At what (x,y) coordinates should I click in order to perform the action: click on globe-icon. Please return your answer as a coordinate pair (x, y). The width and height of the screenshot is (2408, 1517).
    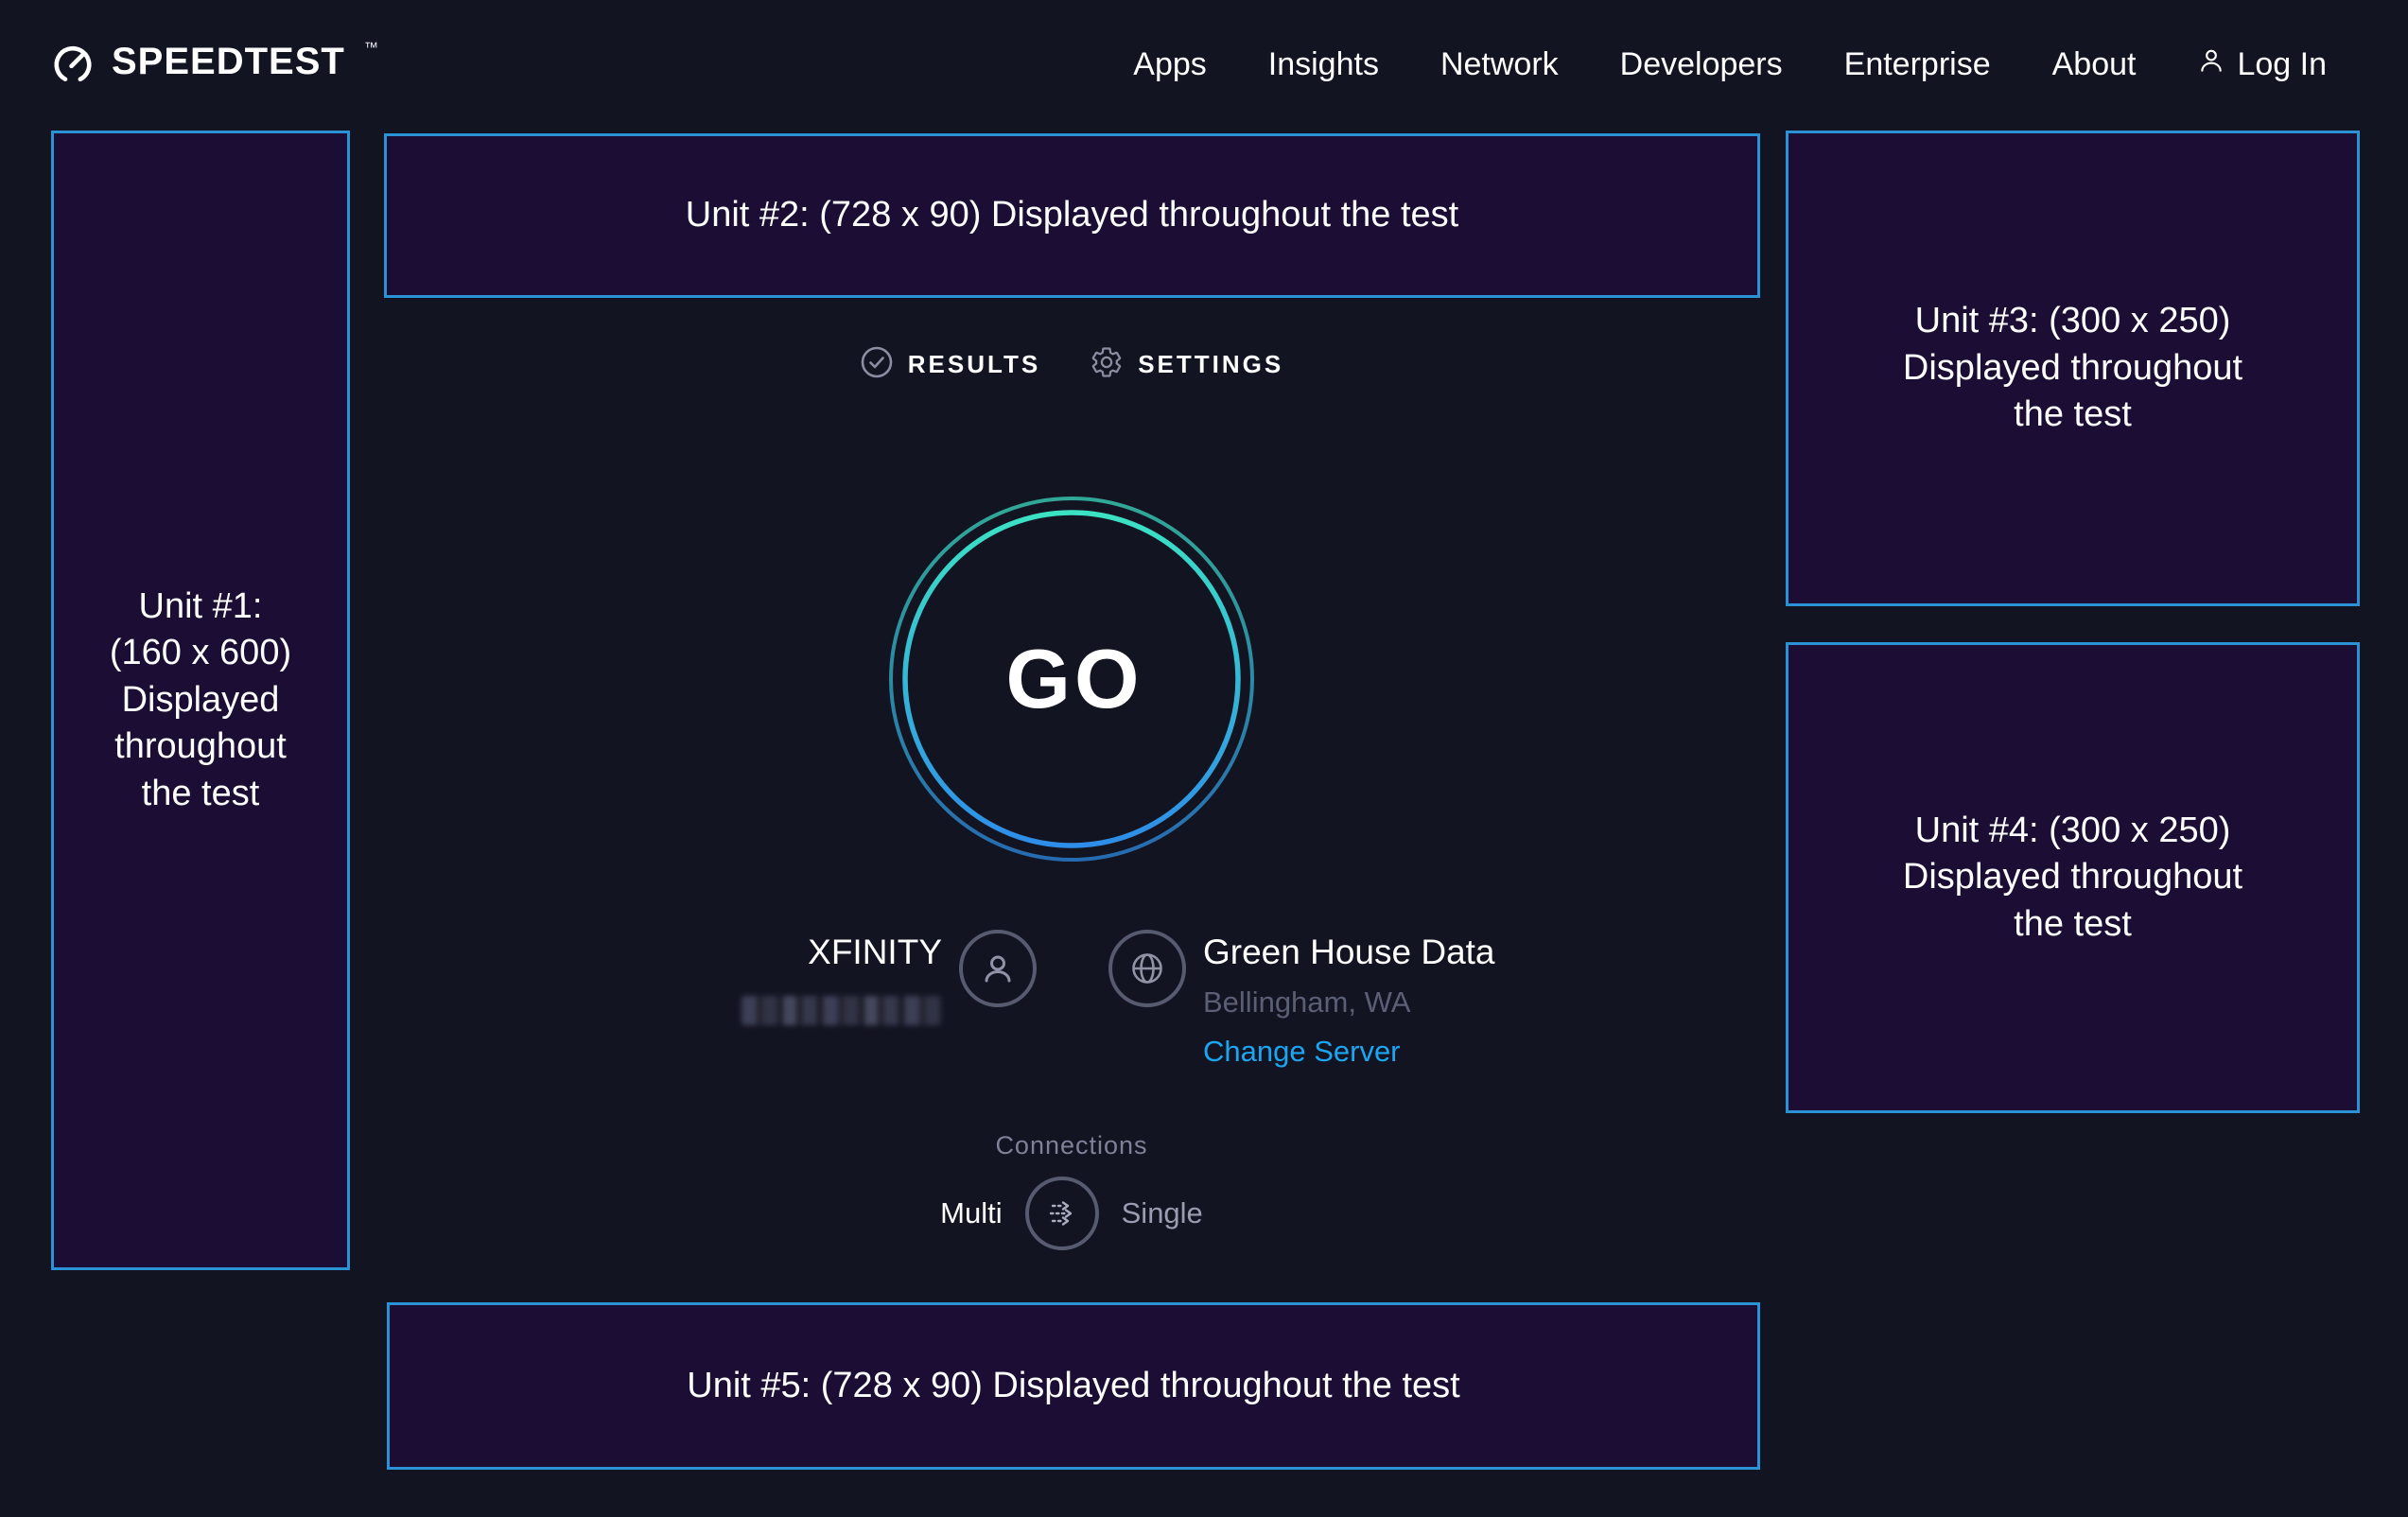
    Looking at the image, I should click on (1147, 968).